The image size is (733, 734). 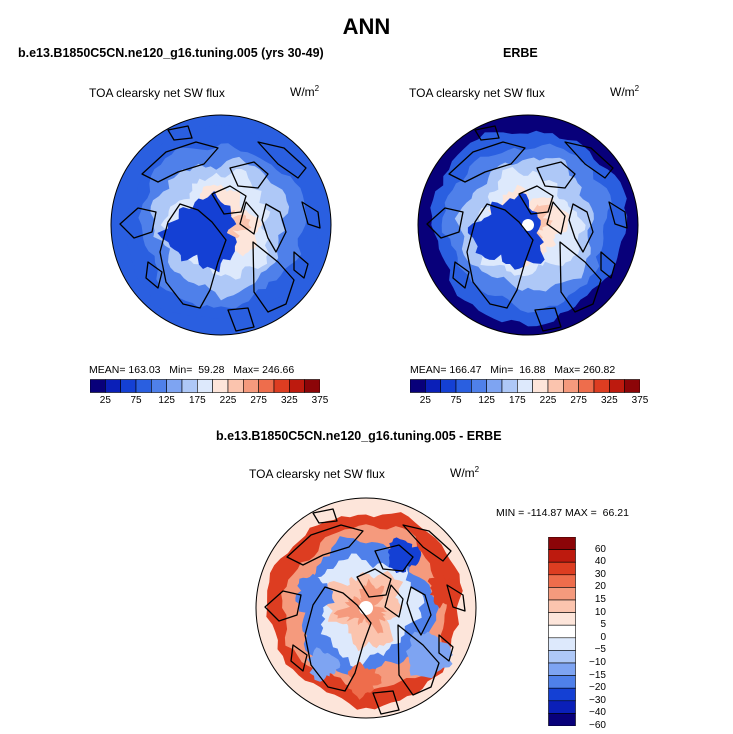 I want to click on colorbar-tick-label: 0, so click(x=603, y=637).